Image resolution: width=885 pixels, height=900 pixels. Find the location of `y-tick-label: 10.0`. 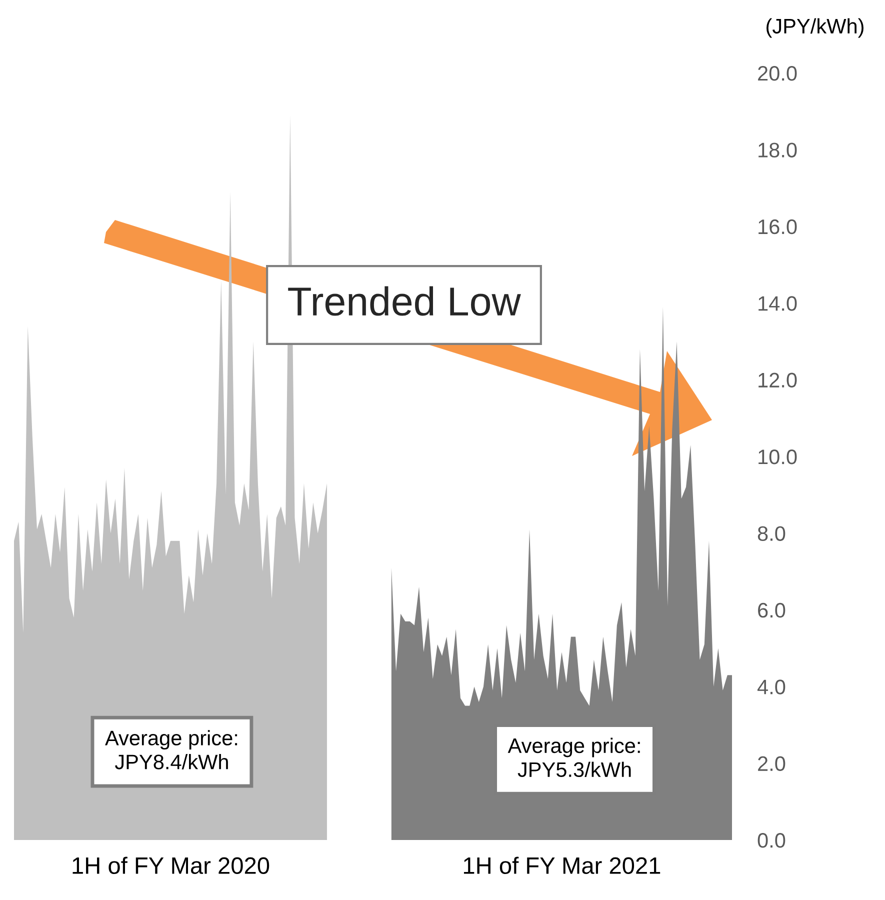

y-tick-label: 10.0 is located at coordinates (777, 457).